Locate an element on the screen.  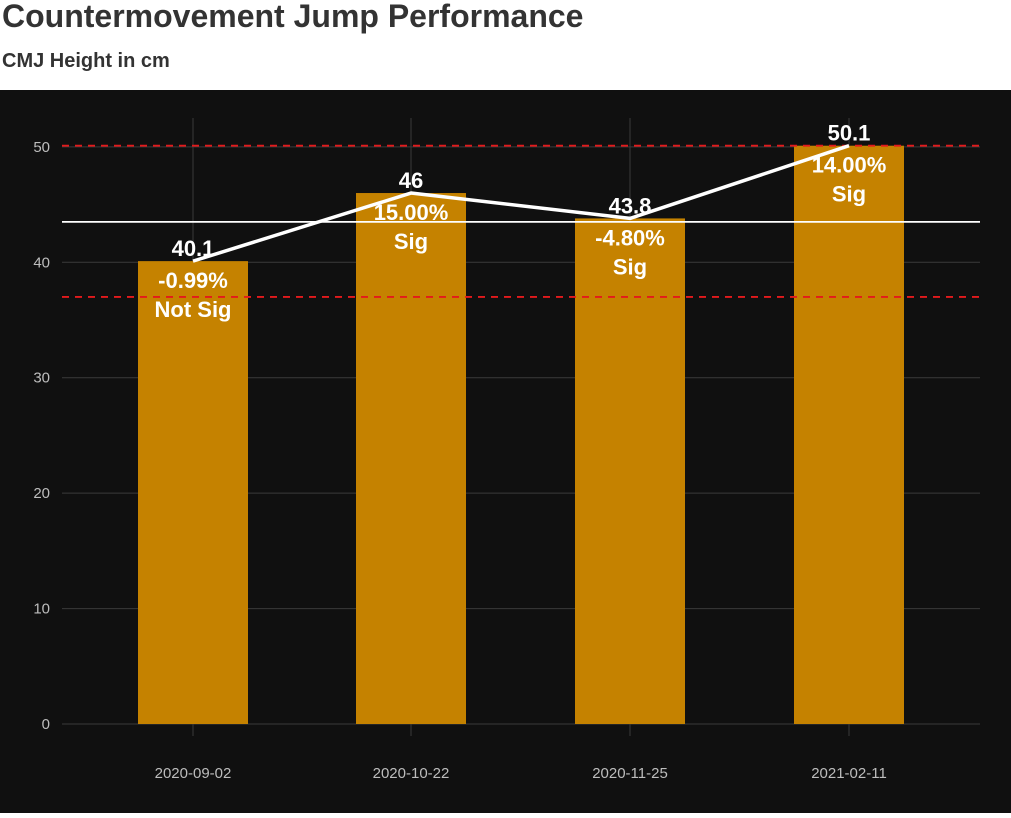
value-label: 40.1 is located at coordinates (193, 248).